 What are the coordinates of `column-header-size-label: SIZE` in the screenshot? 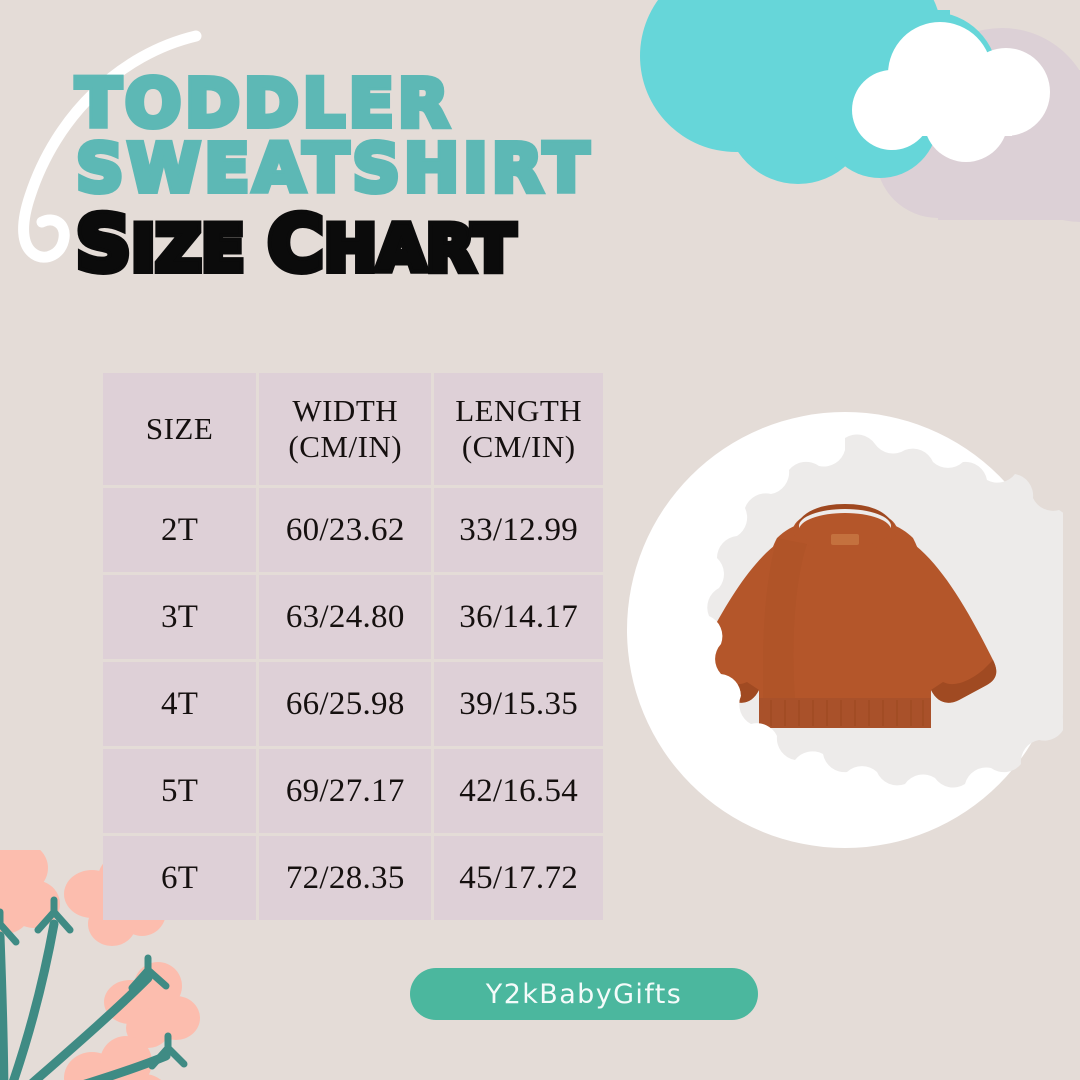 It's located at (179, 429).